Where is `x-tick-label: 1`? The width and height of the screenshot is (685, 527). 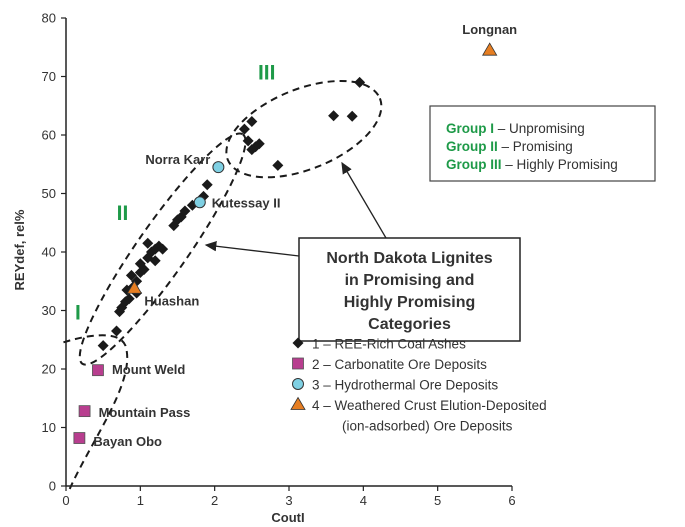
x-tick-label: 1 is located at coordinates (140, 500).